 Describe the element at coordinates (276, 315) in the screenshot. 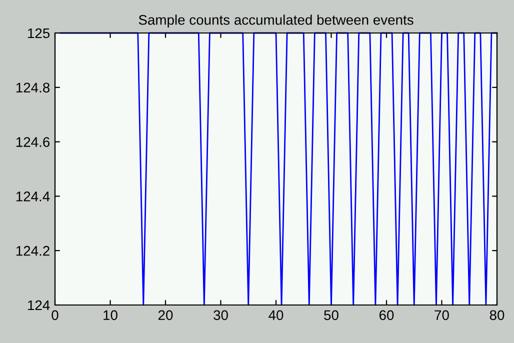

I see `x-tick-label: 40` at that location.